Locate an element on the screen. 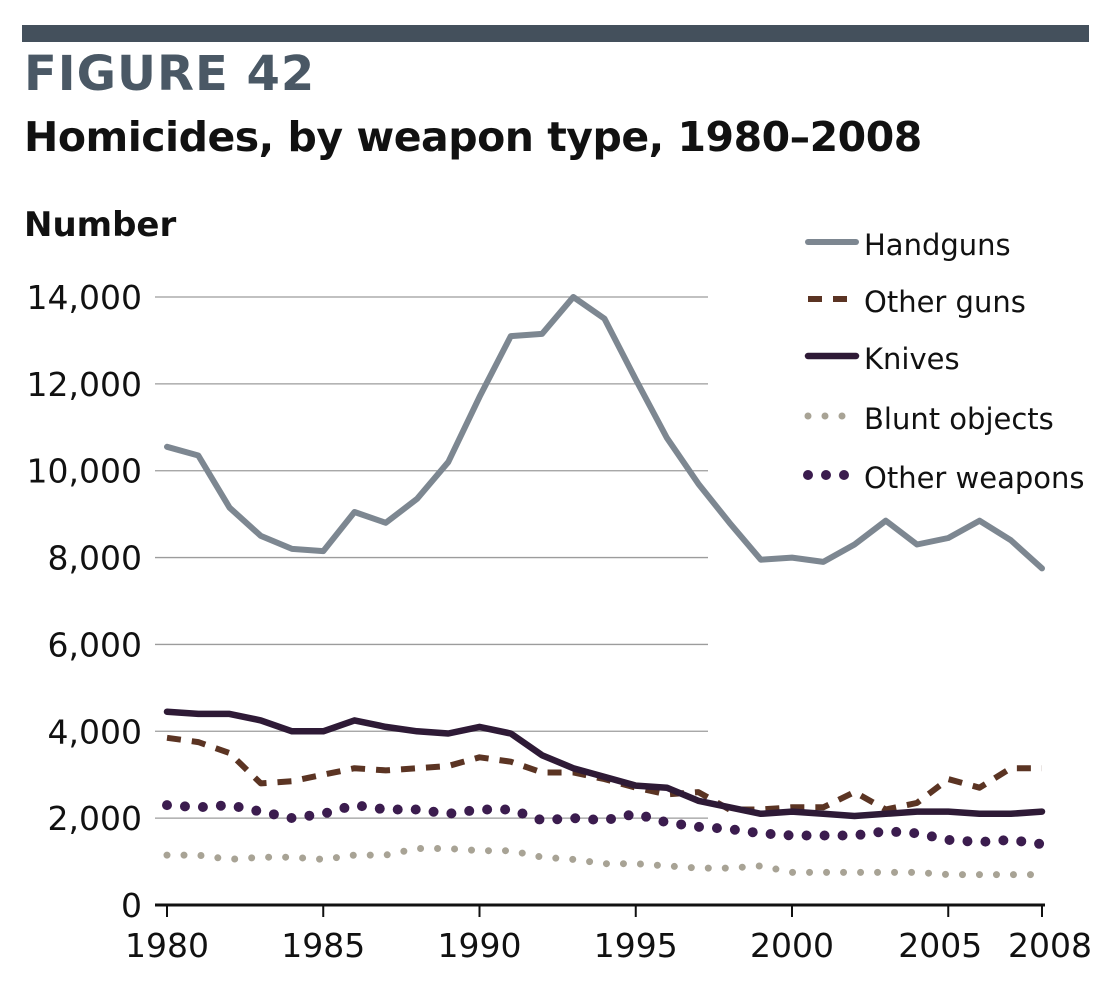  data-point-blunt-objects-1996 is located at coordinates (667, 866).